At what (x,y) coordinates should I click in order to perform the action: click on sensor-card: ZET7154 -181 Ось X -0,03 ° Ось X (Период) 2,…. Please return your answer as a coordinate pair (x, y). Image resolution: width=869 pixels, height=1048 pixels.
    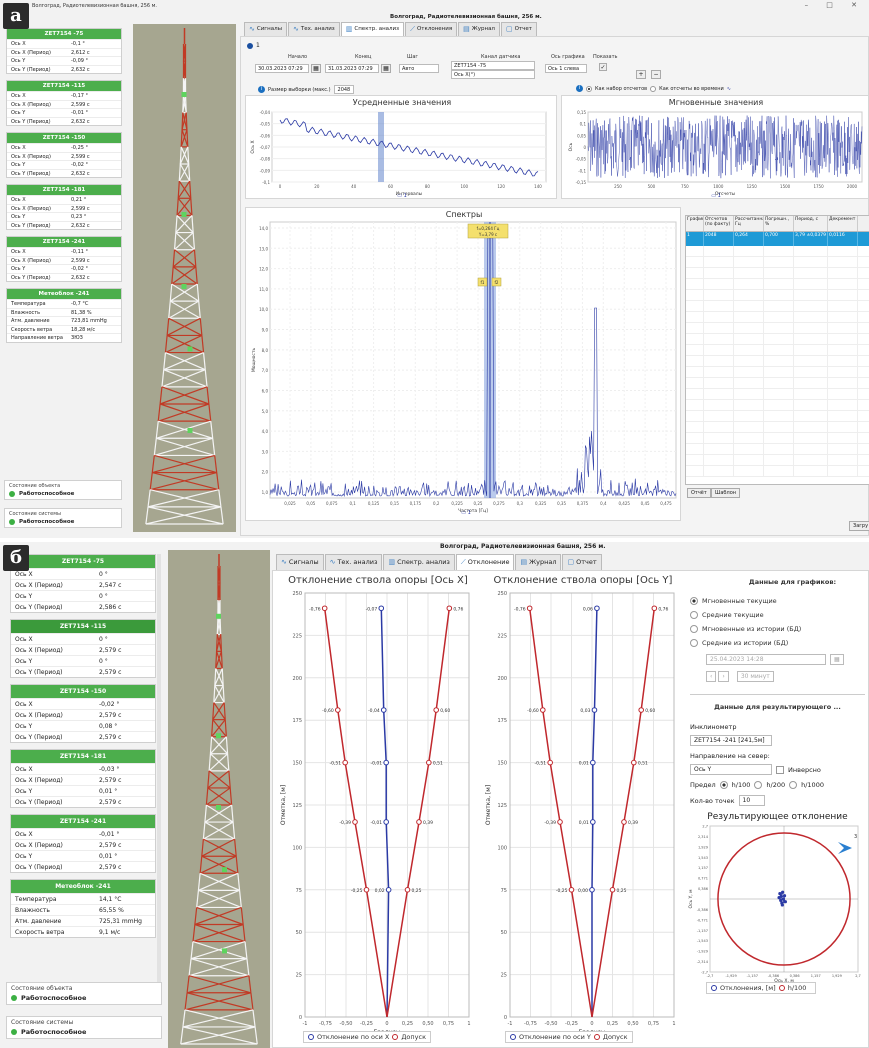
    Looking at the image, I should click on (83, 778).